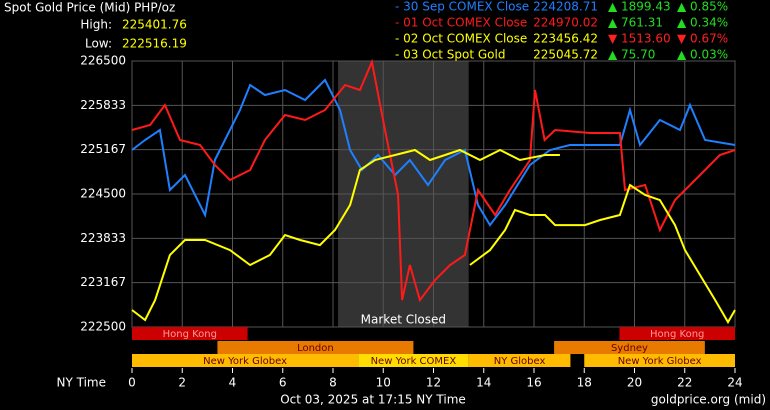 Image resolution: width=770 pixels, height=410 pixels. I want to click on low-value: 222516.19, so click(154, 44).